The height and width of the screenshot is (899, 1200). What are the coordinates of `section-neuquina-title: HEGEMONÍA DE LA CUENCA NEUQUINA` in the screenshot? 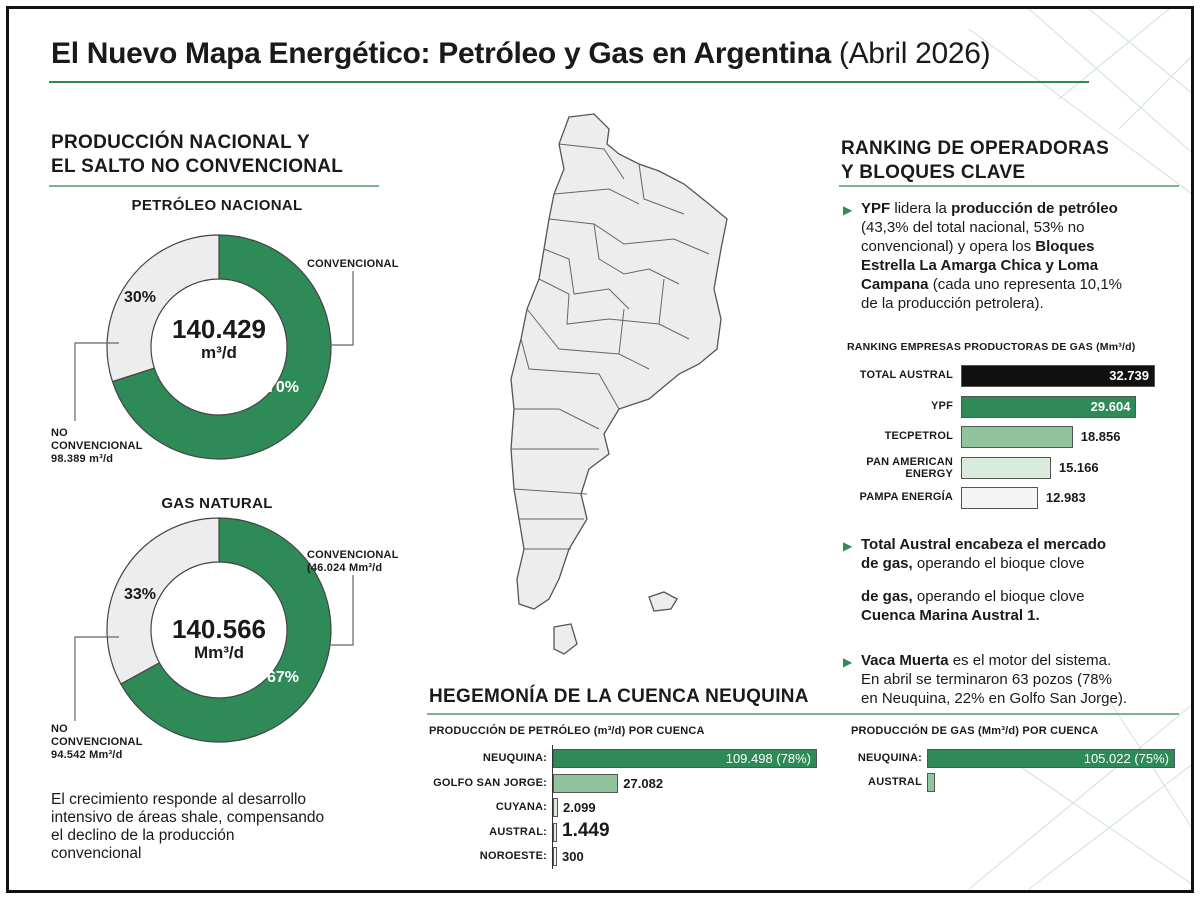 It's located at (619, 696).